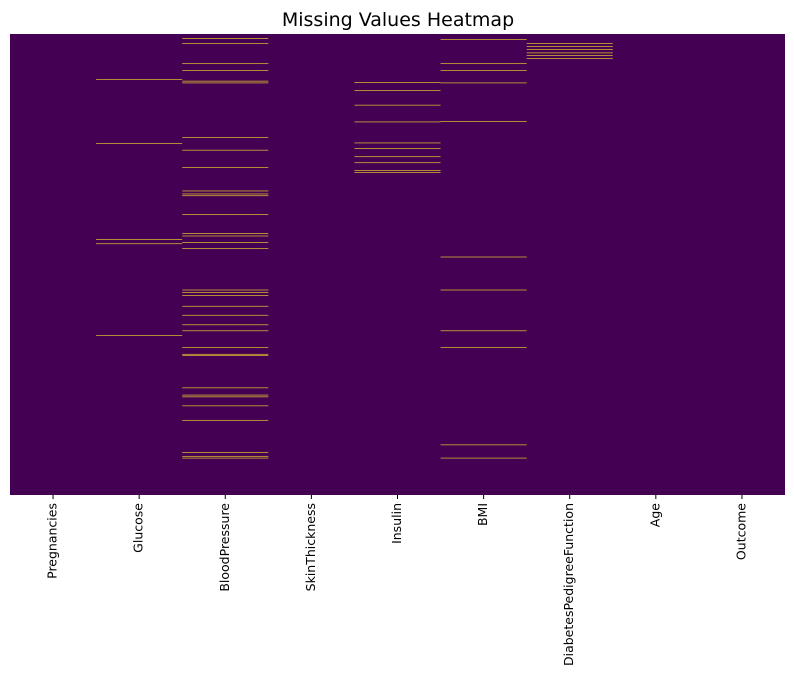  I want to click on x-tick-label-BloodPressure: BloodPressure, so click(224, 547).